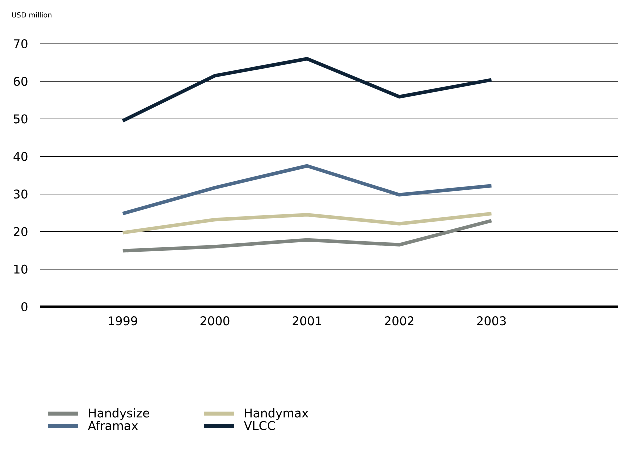  What do you see at coordinates (119, 414) in the screenshot?
I see `legend-label: Handysize` at bounding box center [119, 414].